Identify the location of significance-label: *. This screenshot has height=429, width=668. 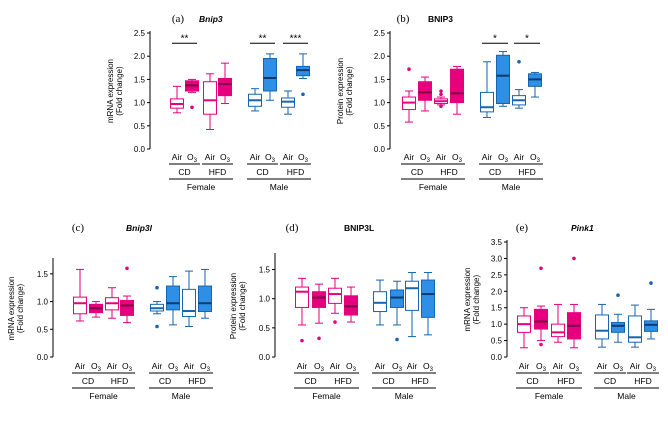
(527, 39).